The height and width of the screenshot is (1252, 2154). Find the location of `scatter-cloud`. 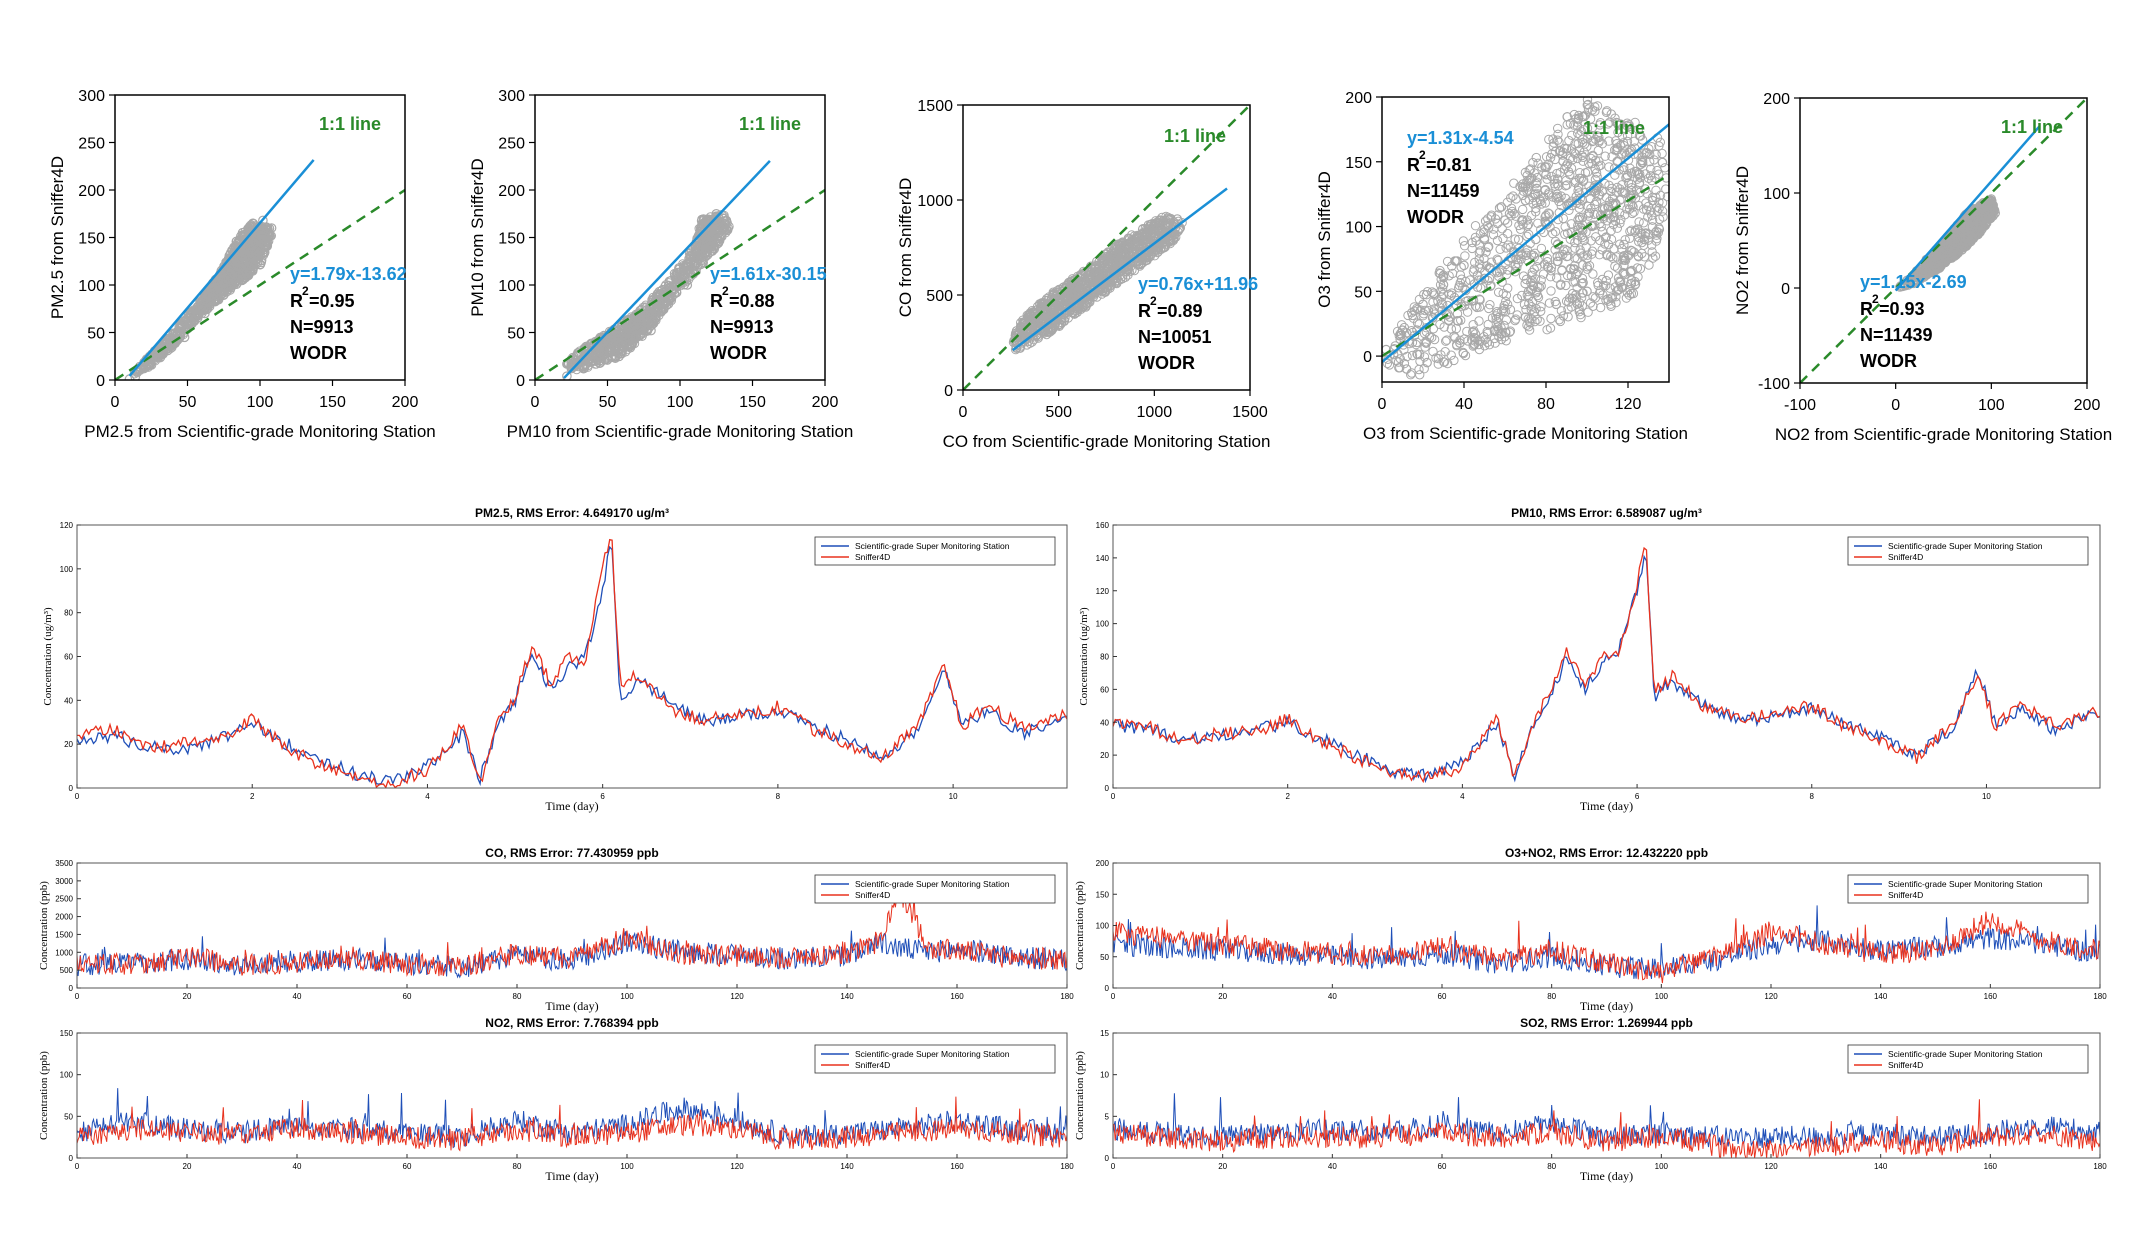

scatter-cloud is located at coordinates (648, 295).